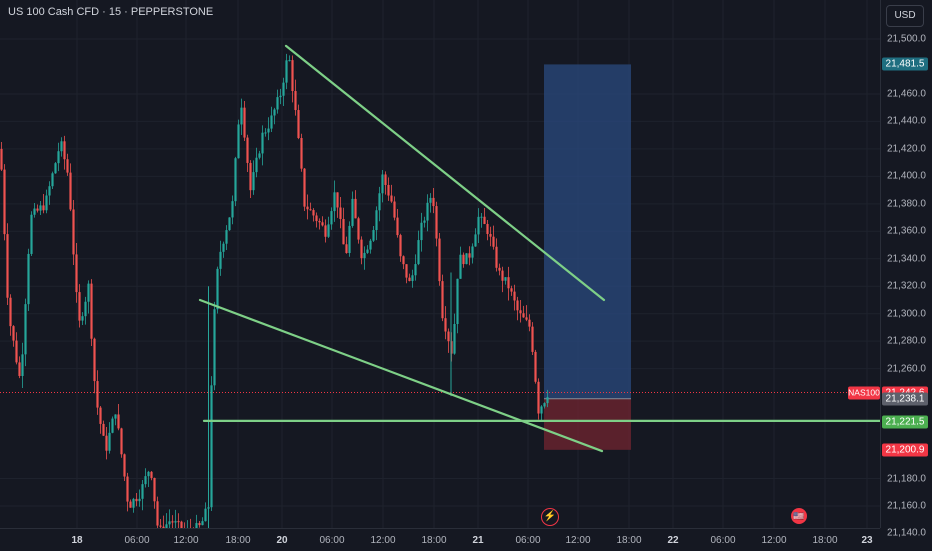 This screenshot has height=551, width=932. I want to click on currency-button: USD, so click(905, 16).